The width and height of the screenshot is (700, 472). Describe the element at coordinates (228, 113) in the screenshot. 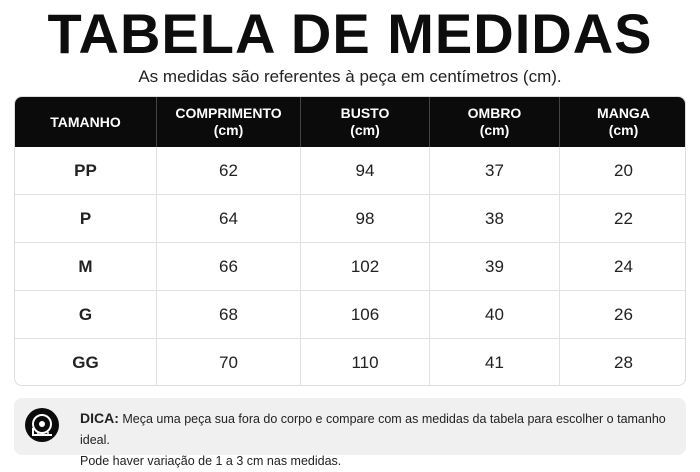

I see `column-name: COMPRIMENTO` at that location.